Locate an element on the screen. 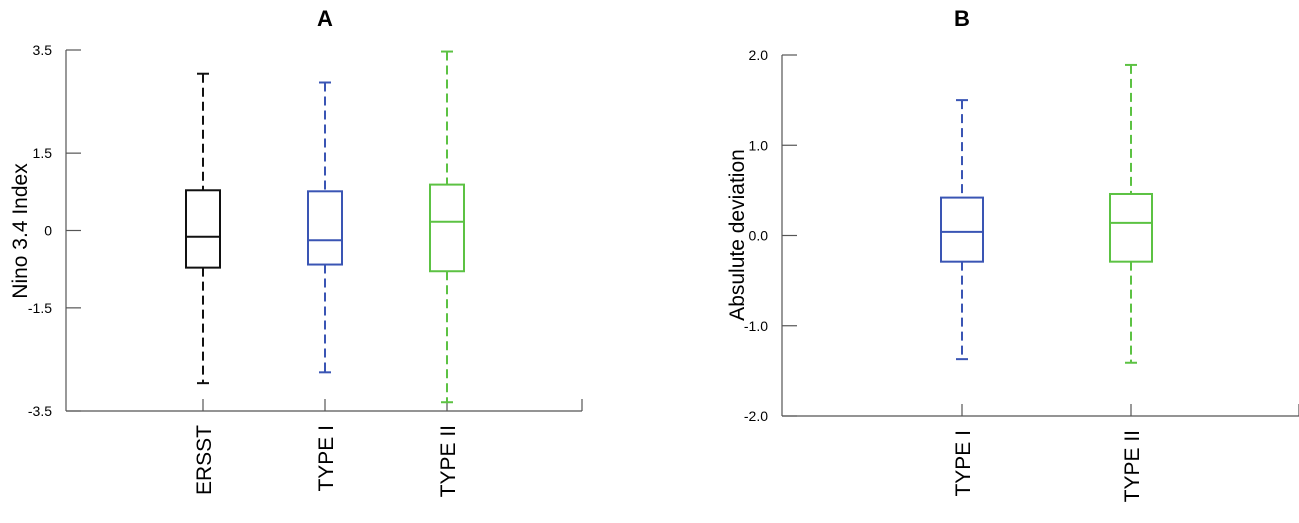 The width and height of the screenshot is (1299, 523). y-tick-label: 1.0 is located at coordinates (759, 145).